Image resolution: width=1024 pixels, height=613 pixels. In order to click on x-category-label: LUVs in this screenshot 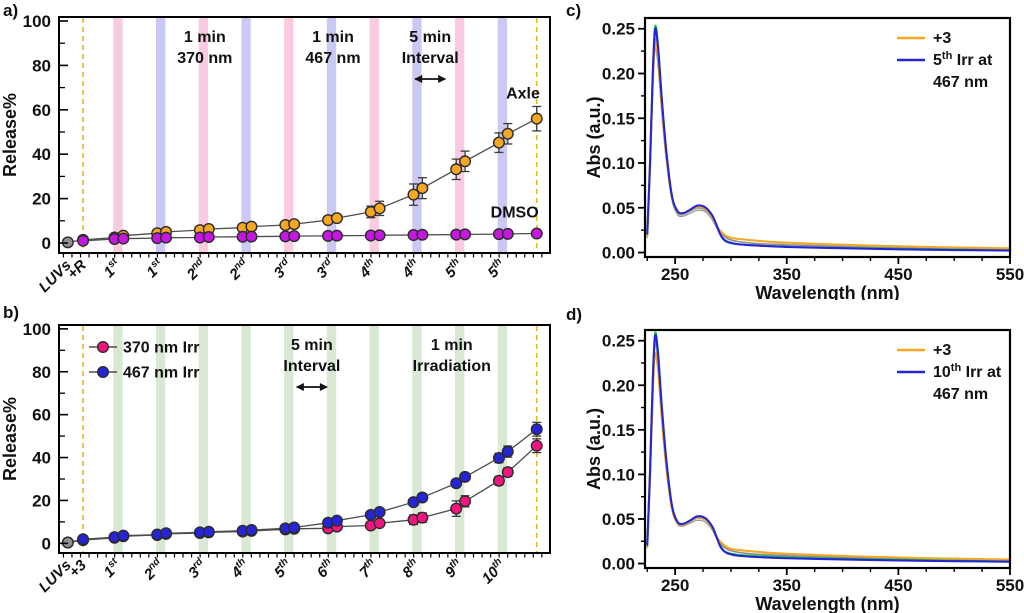, I will do `click(55, 576)`.